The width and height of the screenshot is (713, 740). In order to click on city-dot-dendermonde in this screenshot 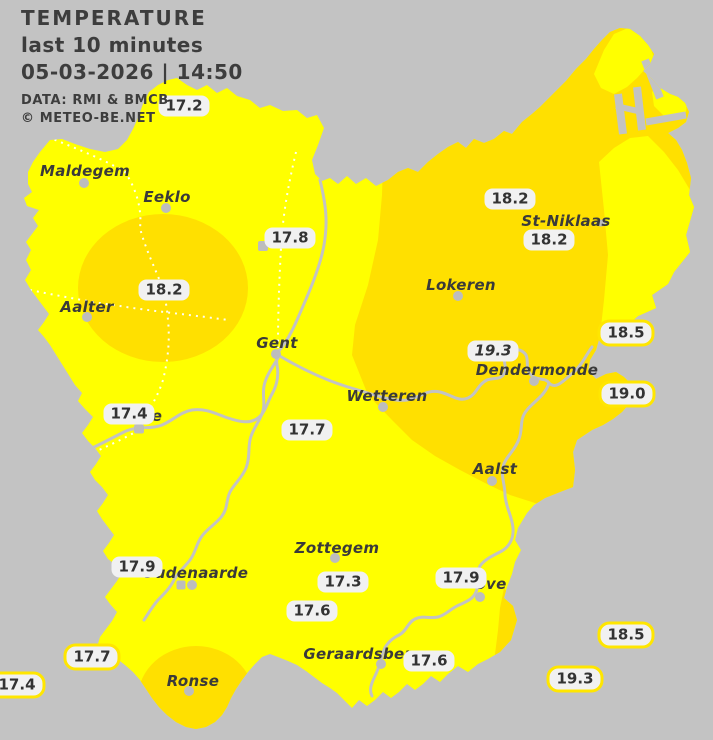, I will do `click(534, 381)`.